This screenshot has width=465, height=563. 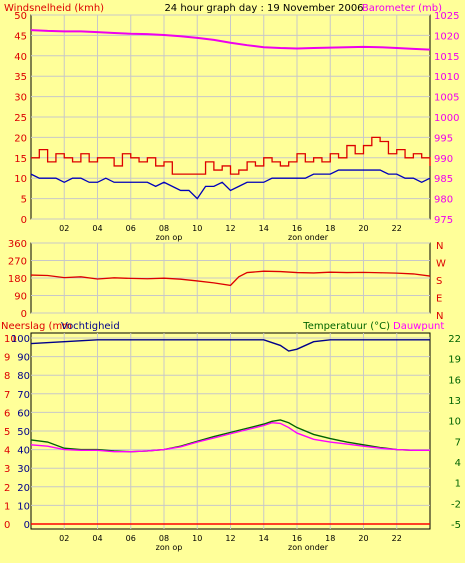 I want to click on humidity-tick-label: 90, so click(x=23, y=358).